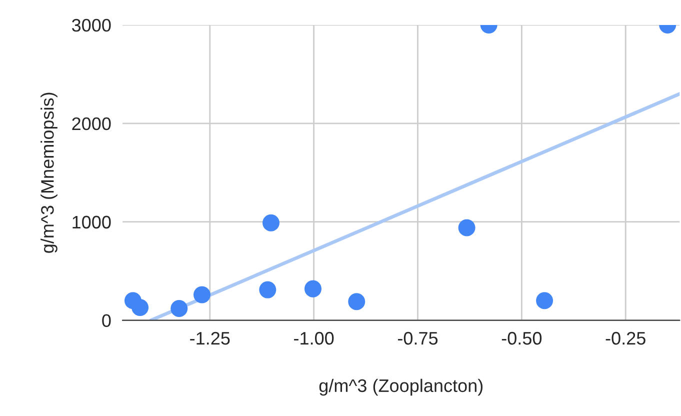 This screenshot has width=681, height=416. What do you see at coordinates (91, 25) in the screenshot?
I see `y-tick-label: 3000` at bounding box center [91, 25].